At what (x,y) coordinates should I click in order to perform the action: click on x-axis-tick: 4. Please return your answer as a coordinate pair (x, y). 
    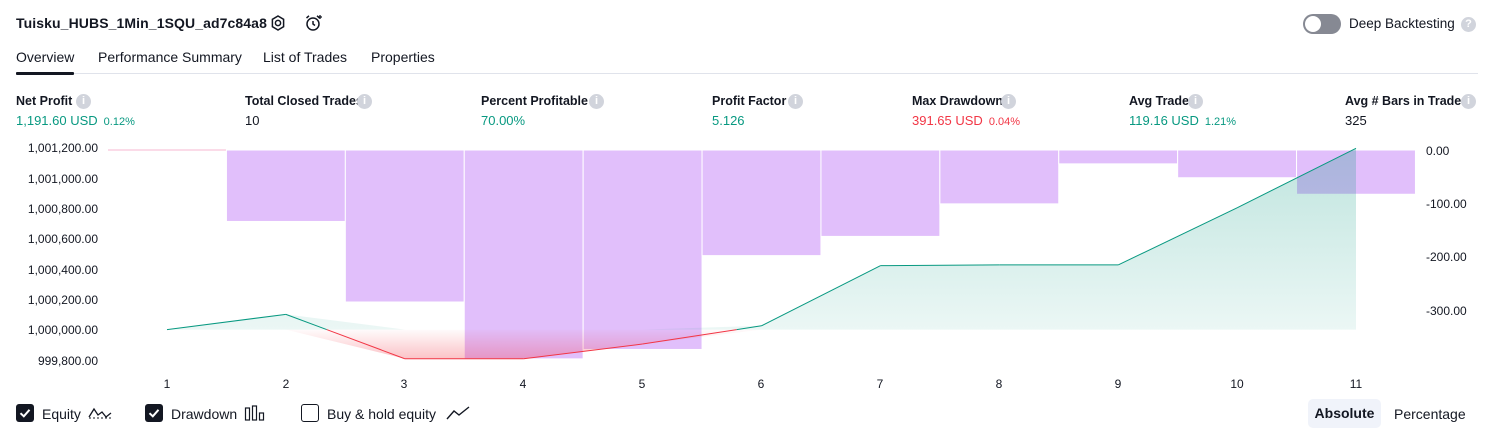
    Looking at the image, I should click on (523, 384).